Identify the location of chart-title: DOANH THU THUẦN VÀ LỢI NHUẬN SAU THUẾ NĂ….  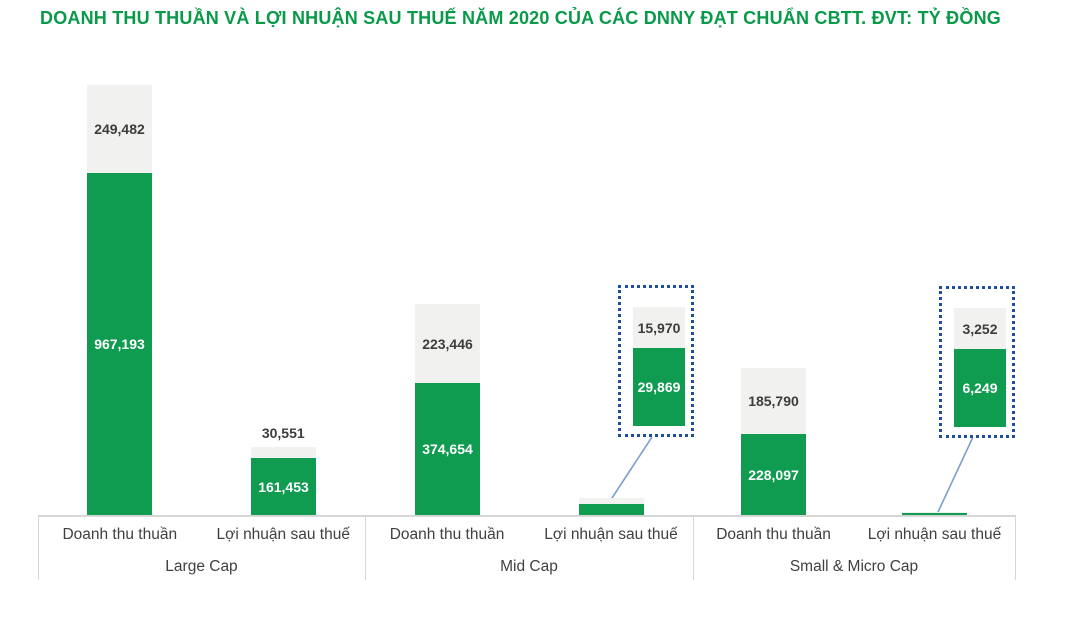
(520, 18).